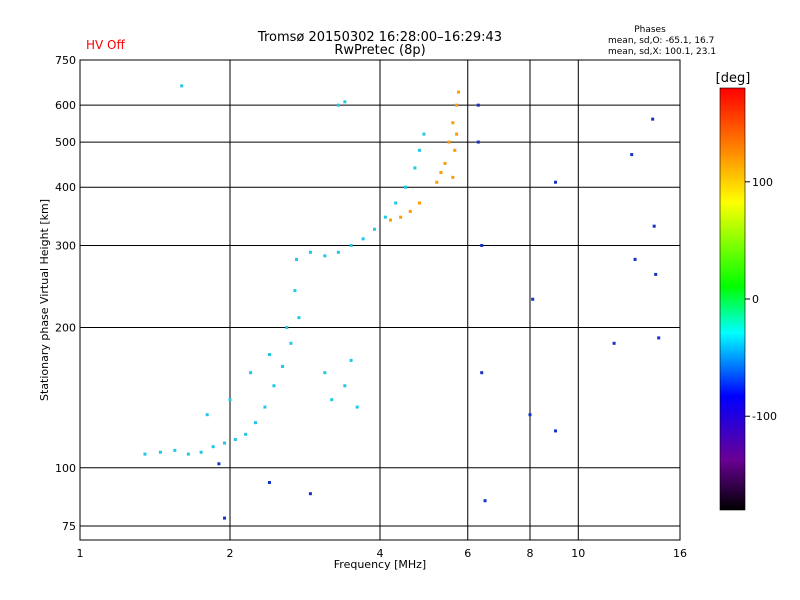 The width and height of the screenshot is (800, 600). Describe the element at coordinates (105, 45) in the screenshot. I see `hv-status-label: HV Off` at that location.